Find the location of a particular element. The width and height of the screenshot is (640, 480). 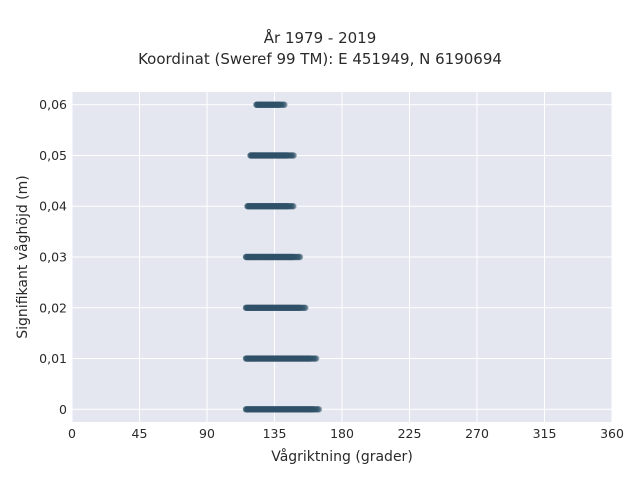

y-tick-label: 0,05 is located at coordinates (53, 155).